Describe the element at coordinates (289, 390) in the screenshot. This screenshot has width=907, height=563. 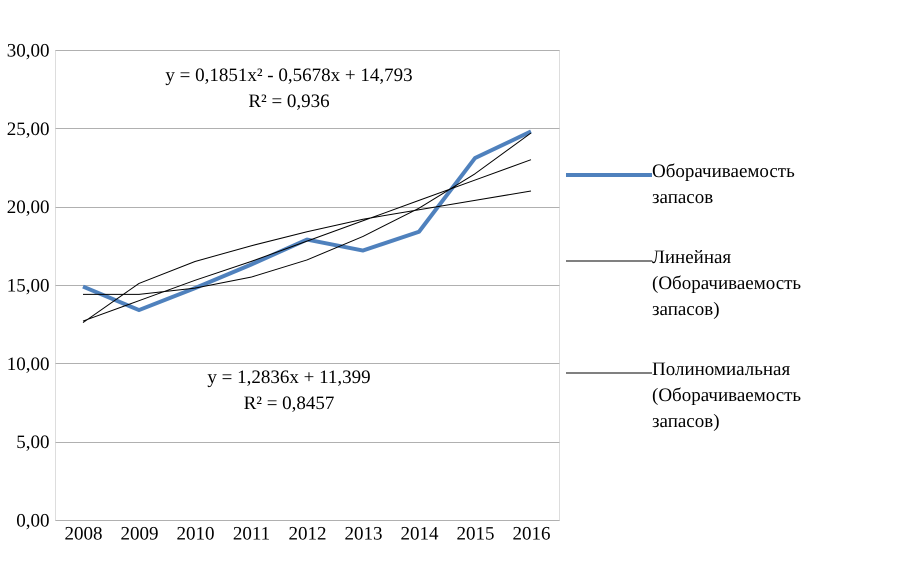
I see `annotation: y = 1,2836x + 11,399 R² = 0,8457` at that location.